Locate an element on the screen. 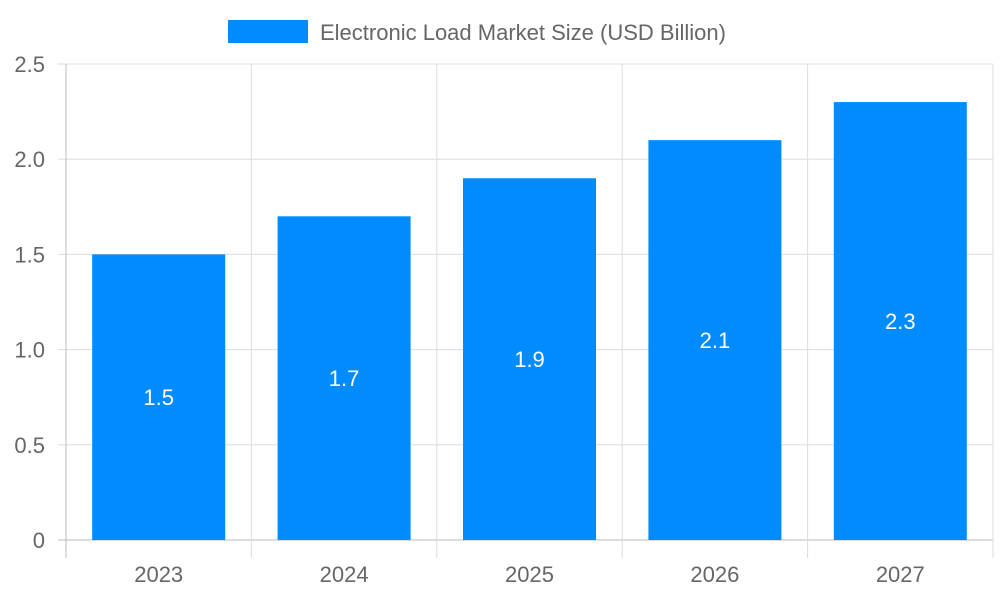  data-labels: 1.5 1.7 1.9 2.1 2.3 is located at coordinates (529, 359).